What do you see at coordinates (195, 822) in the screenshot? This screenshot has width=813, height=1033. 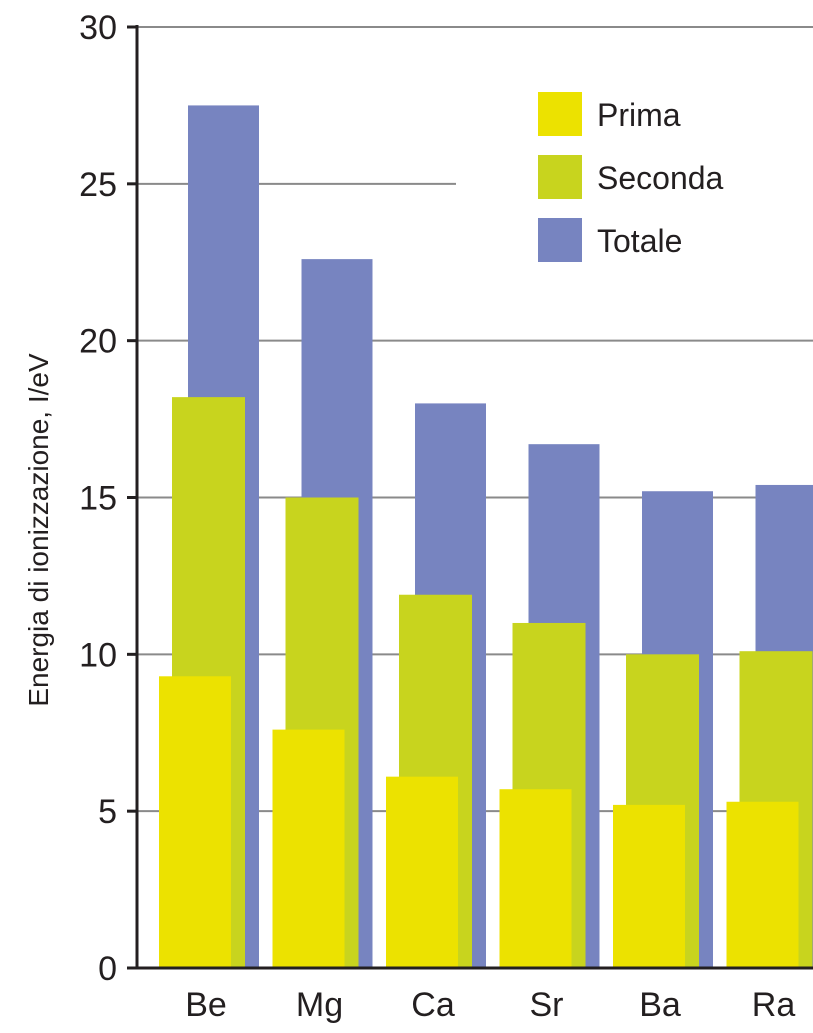 I see `bar-prima-be` at bounding box center [195, 822].